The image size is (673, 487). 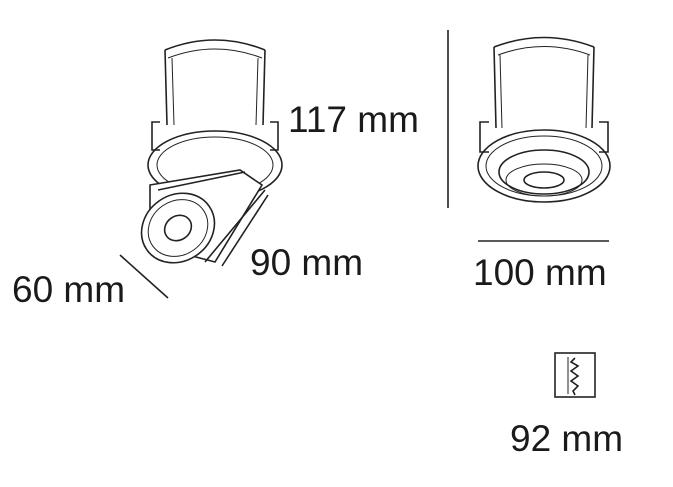 I want to click on spotlight-tilted-view, so click(x=201, y=169).